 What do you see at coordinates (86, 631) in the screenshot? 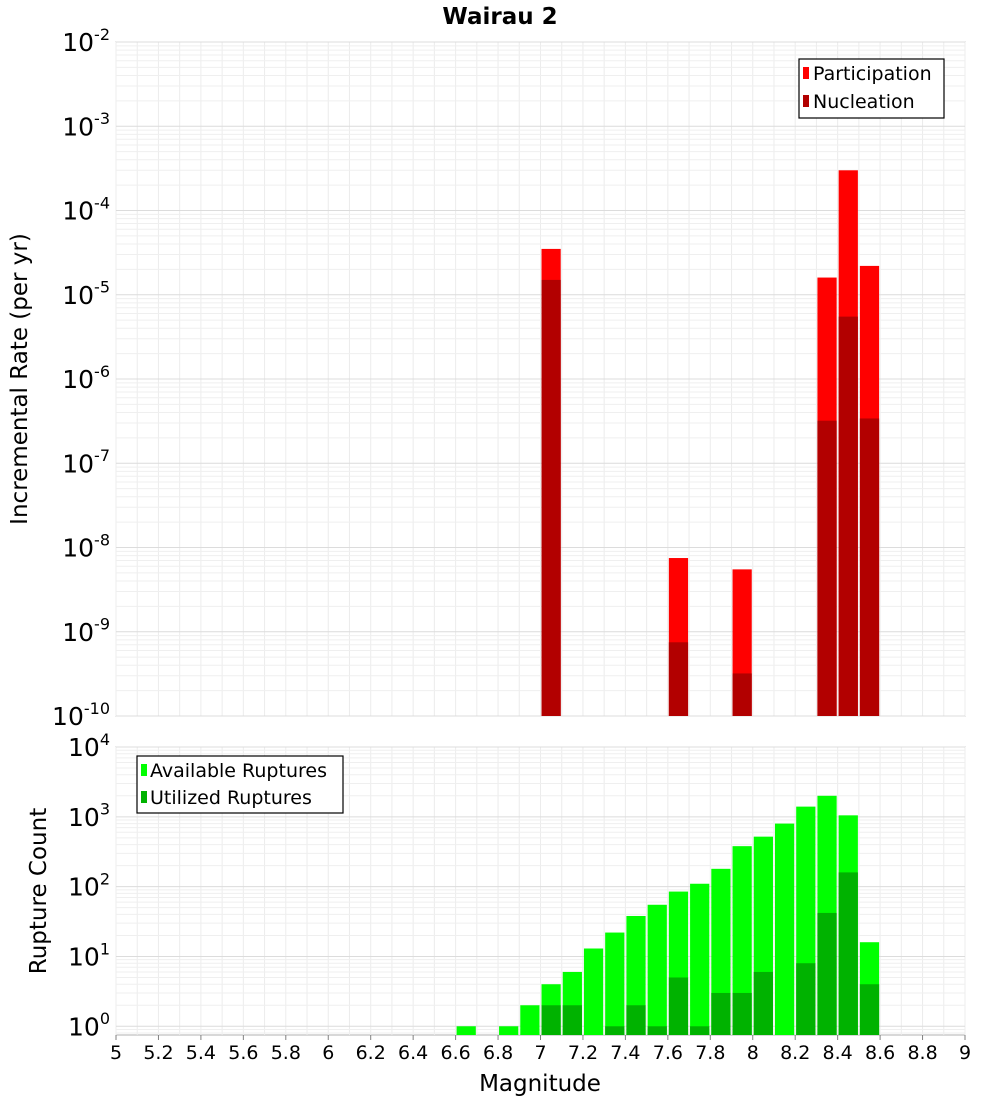
I see `y-tick-label: 10⁻⁹` at bounding box center [86, 631].